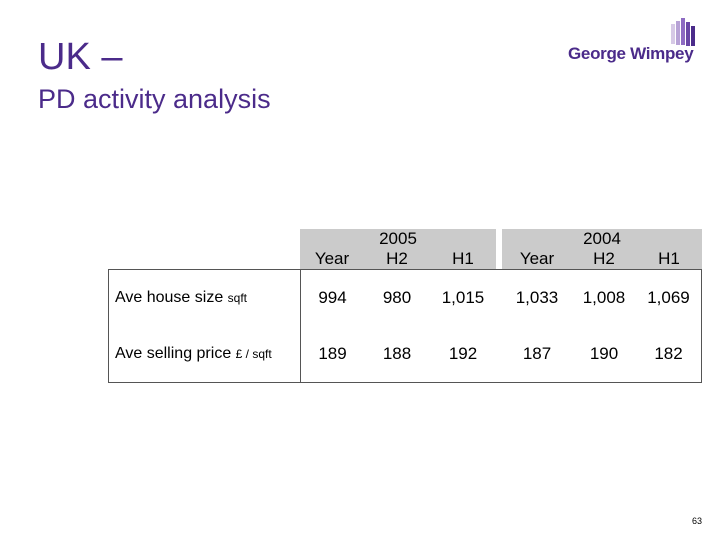  Describe the element at coordinates (173, 353) in the screenshot. I see `row-label-main: Ave selling price` at that location.